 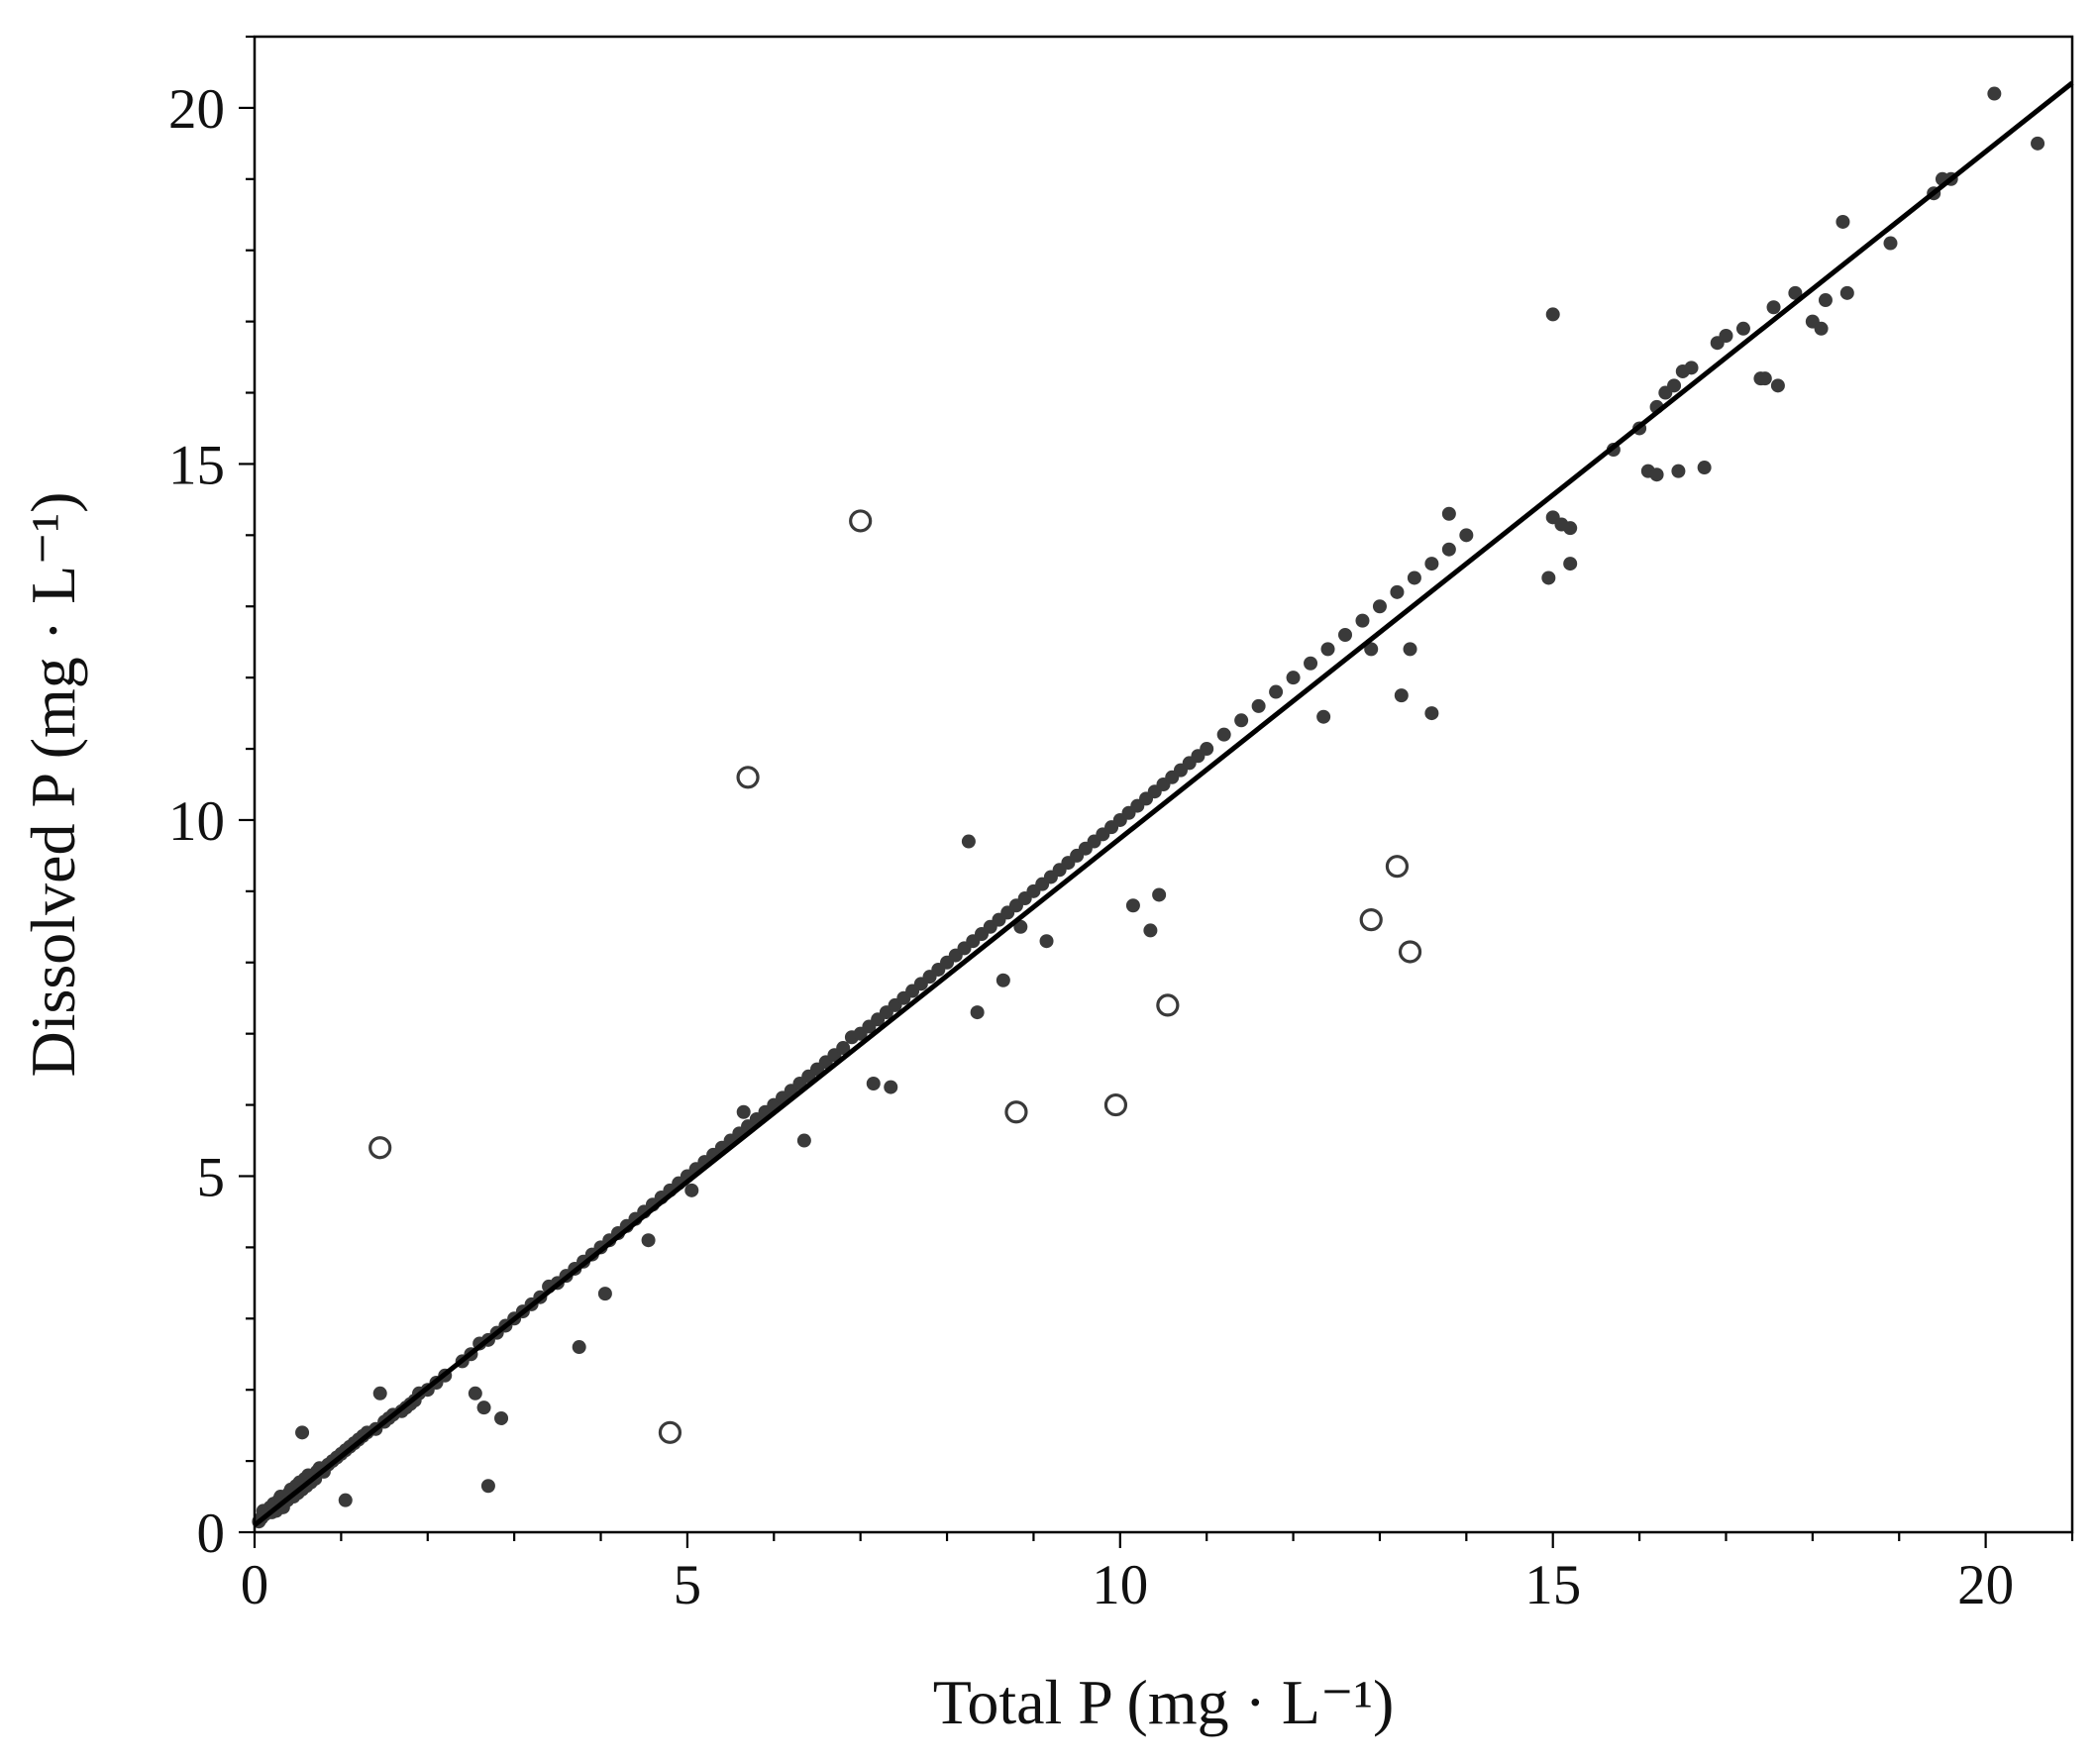 I want to click on y-tick-label: 0, so click(x=211, y=1534).